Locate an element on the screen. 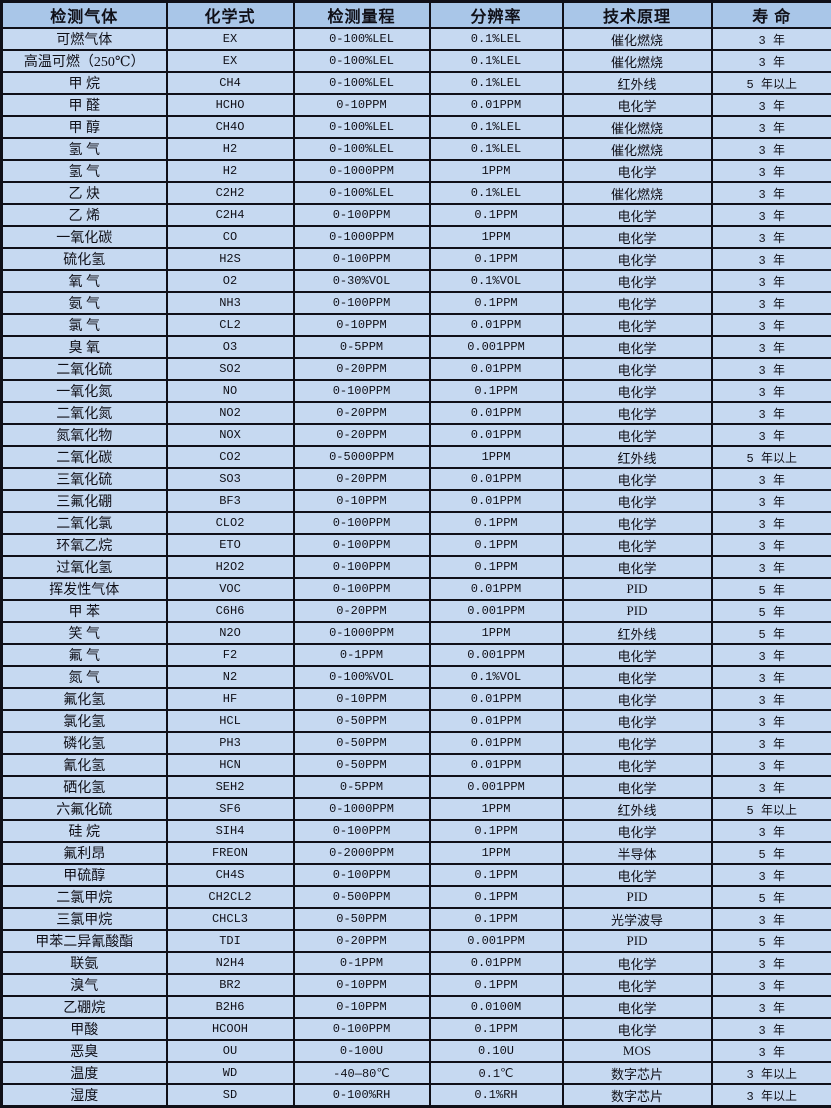 This screenshot has width=831, height=1108. cell-formula: N2H4 is located at coordinates (230, 963).